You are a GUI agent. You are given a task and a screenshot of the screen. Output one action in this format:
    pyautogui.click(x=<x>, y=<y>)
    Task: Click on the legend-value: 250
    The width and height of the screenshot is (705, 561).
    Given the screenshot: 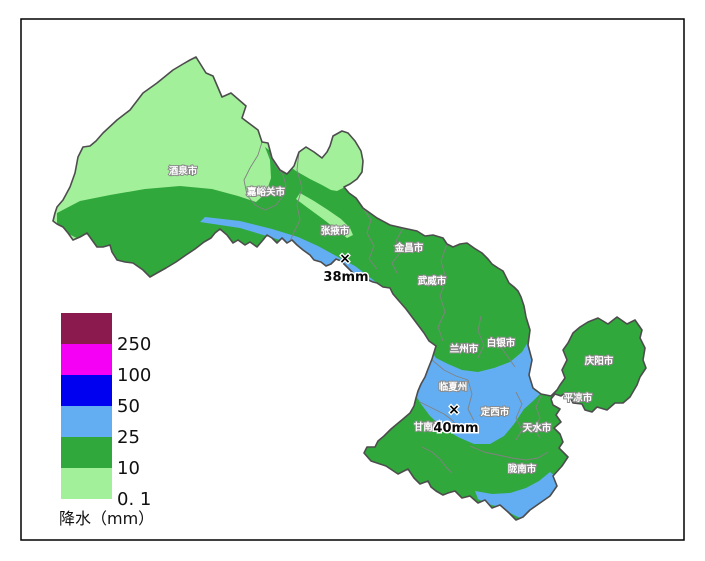 What is the action you would take?
    pyautogui.click(x=134, y=344)
    